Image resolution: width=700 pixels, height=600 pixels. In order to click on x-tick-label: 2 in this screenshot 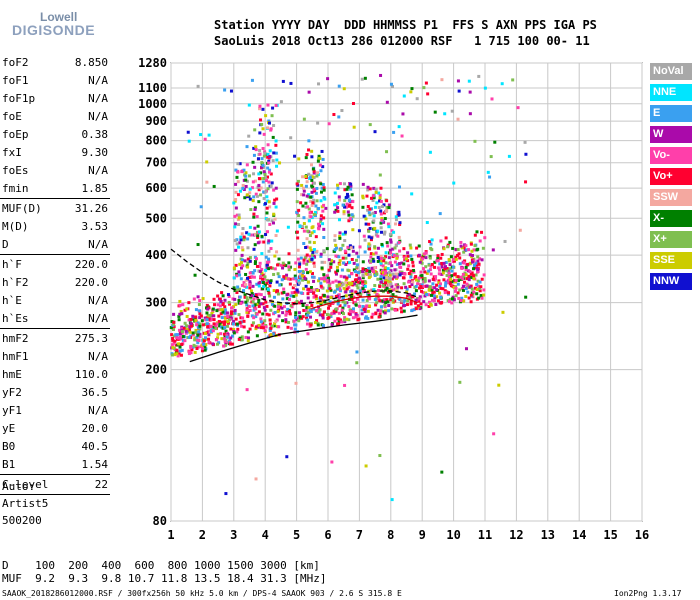, I will do `click(202, 535)`.